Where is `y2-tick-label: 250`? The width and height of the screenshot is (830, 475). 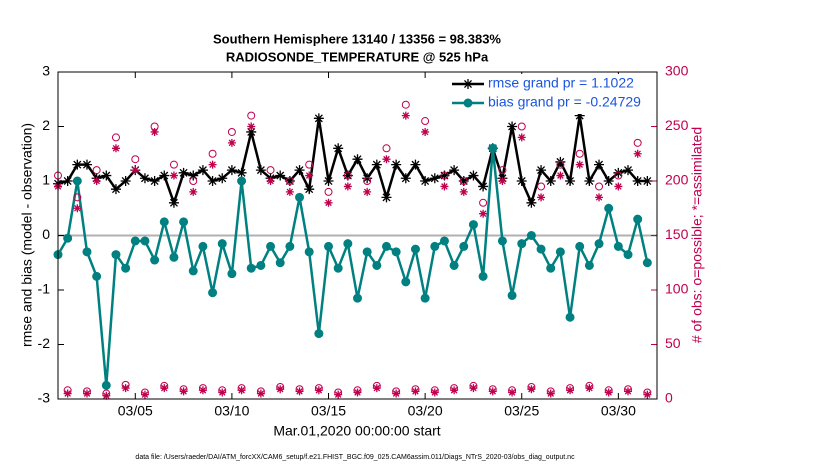 y2-tick-label: 250 is located at coordinates (677, 125).